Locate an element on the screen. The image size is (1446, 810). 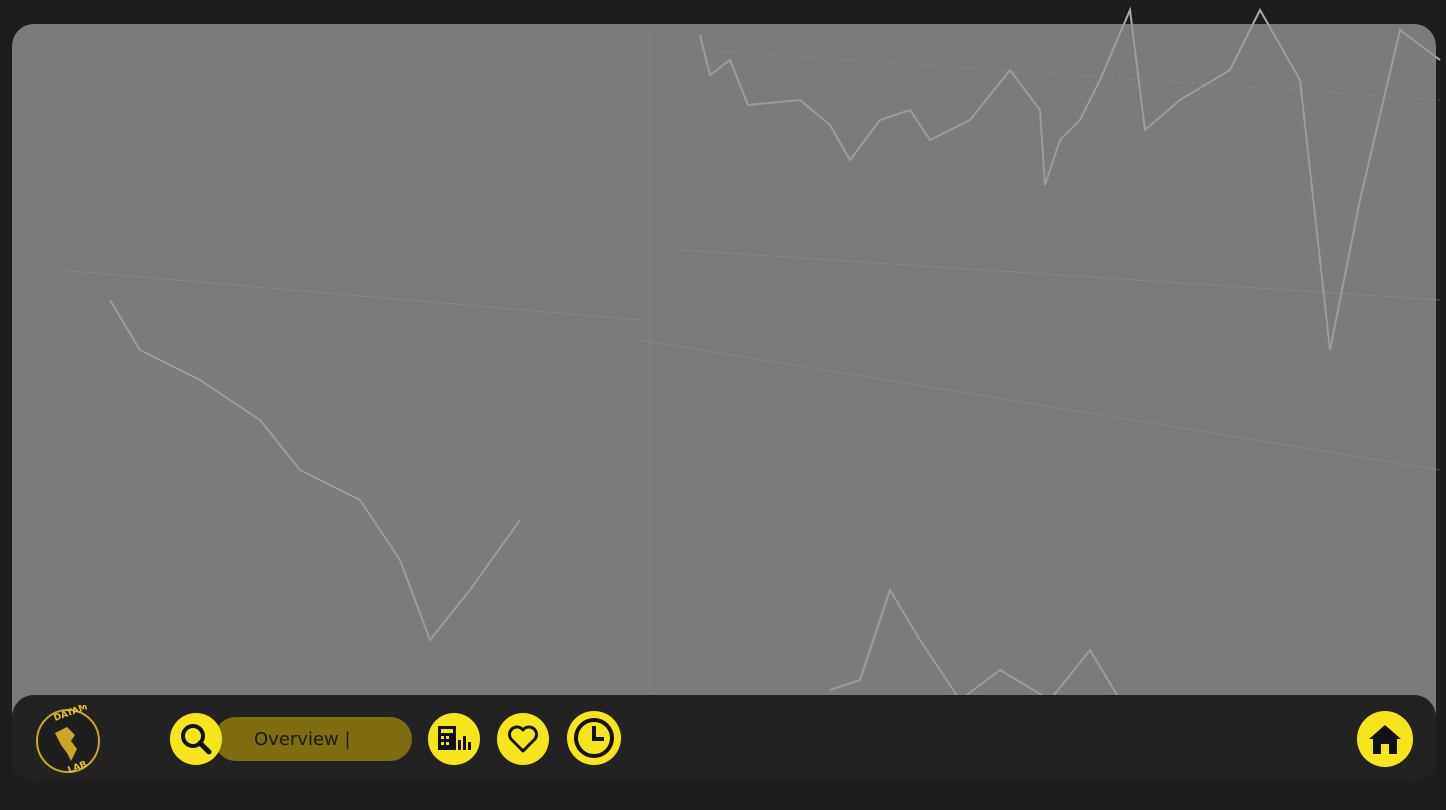
calculator-icon is located at coordinates (454, 738).